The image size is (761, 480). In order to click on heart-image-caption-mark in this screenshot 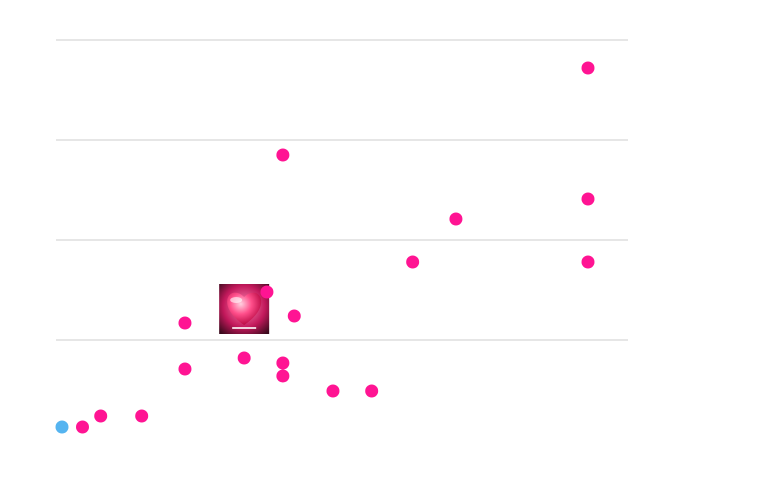, I will do `click(244, 328)`.